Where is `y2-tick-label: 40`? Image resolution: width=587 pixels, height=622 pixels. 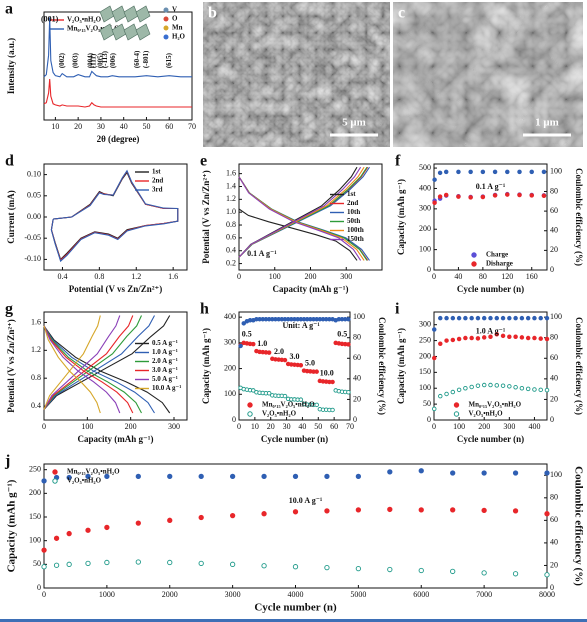
y2-tick-label: 40 is located at coordinates (554, 542).